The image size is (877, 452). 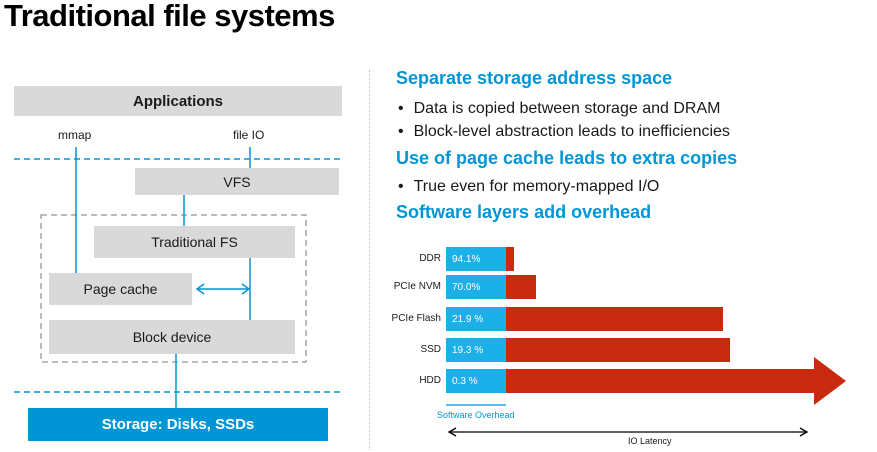 What do you see at coordinates (567, 158) in the screenshot?
I see `section-heading-2: Use of page cache leads to extra copies` at bounding box center [567, 158].